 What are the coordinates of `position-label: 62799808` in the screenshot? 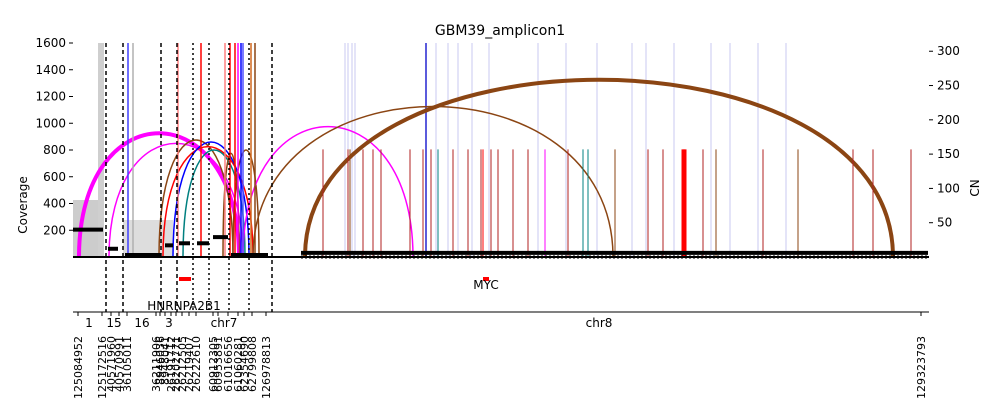 It's located at (252, 364).